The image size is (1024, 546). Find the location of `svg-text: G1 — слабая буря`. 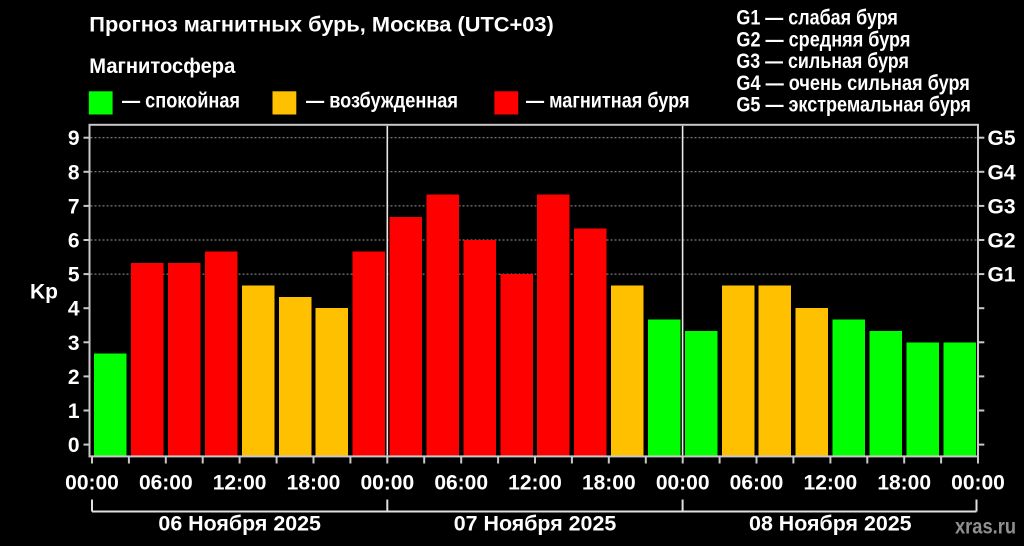

svg-text: G1 — слабая буря is located at coordinates (817, 18).